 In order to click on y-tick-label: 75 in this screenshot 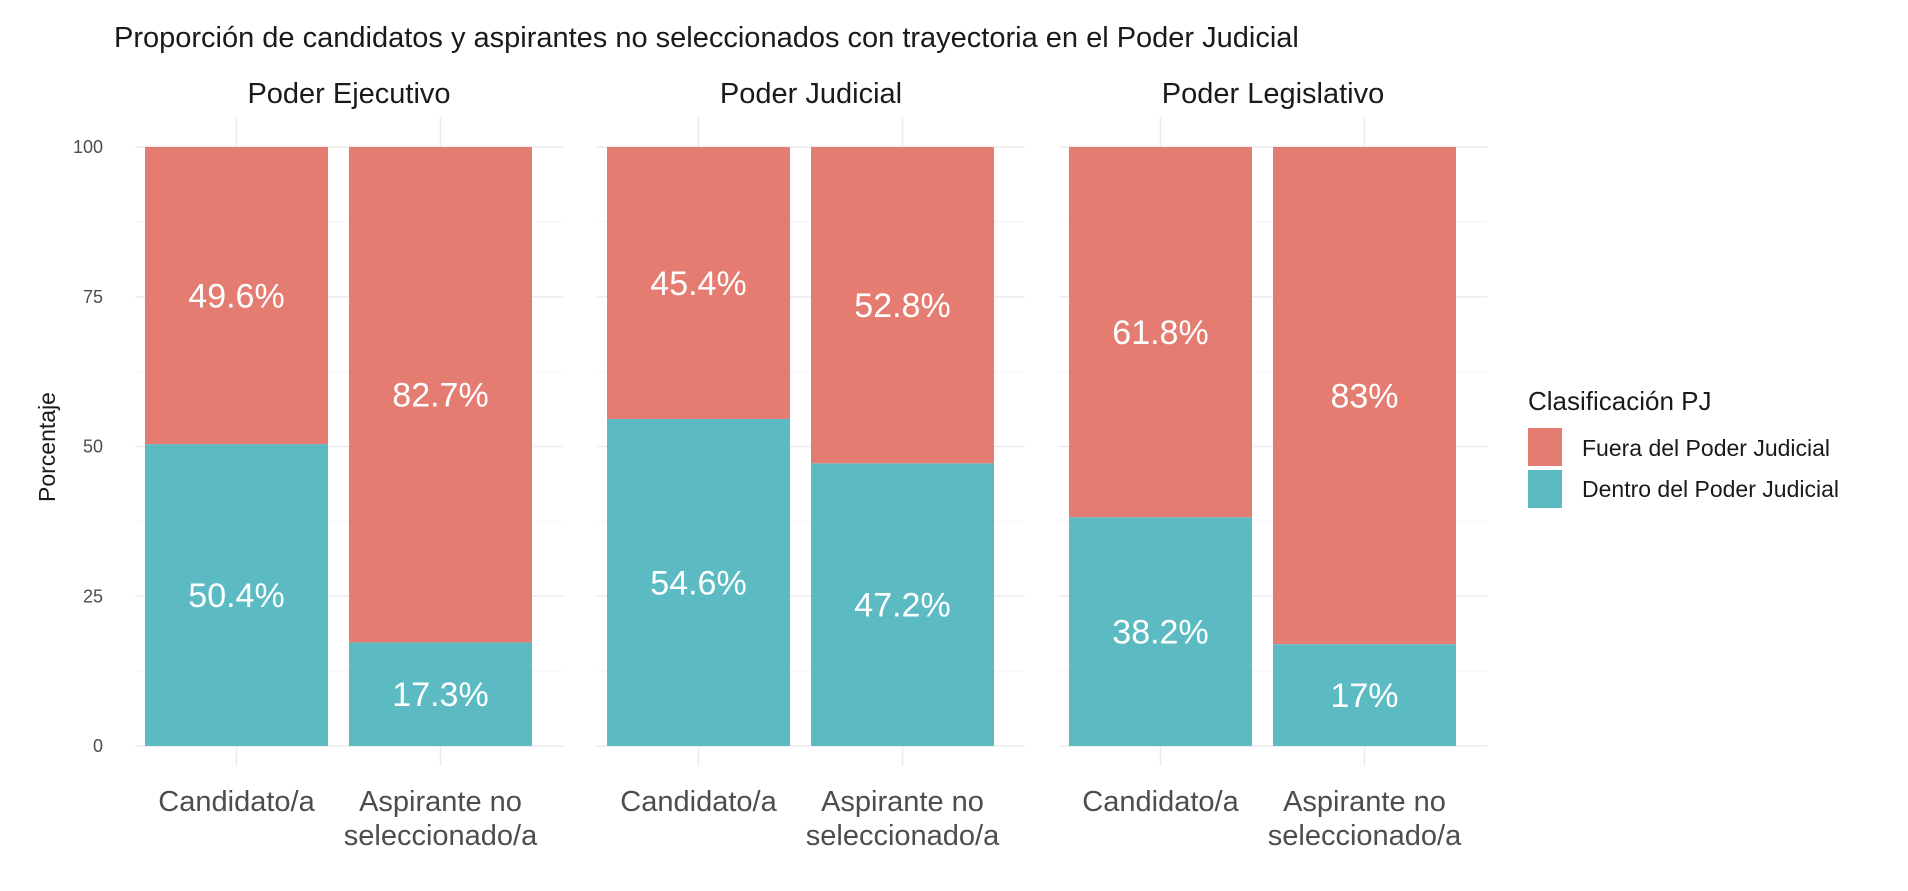, I will do `click(93, 297)`.